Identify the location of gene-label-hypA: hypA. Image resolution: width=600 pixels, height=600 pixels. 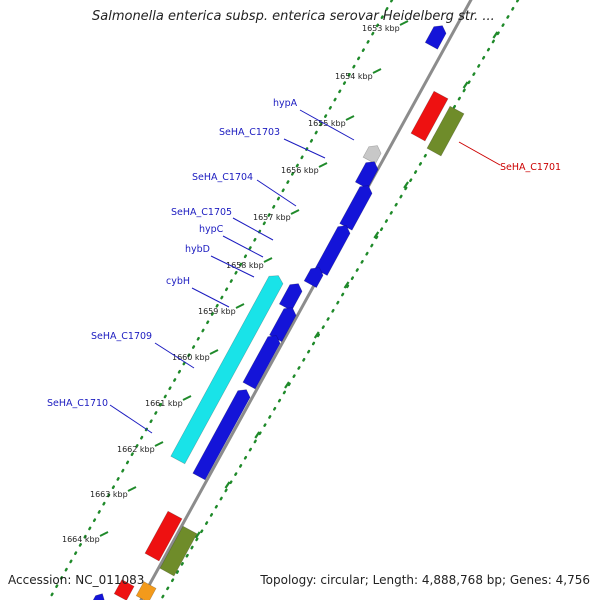
(285, 103).